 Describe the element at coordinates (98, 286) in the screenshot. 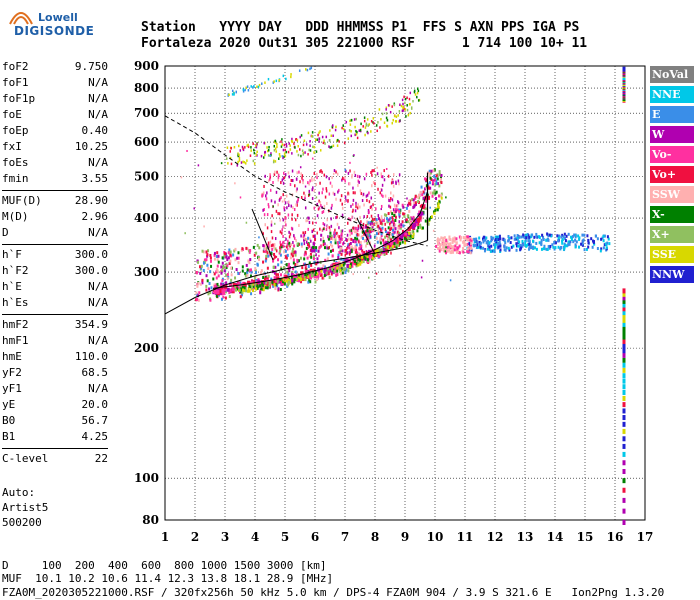

I see `param-value: N/A` at that location.